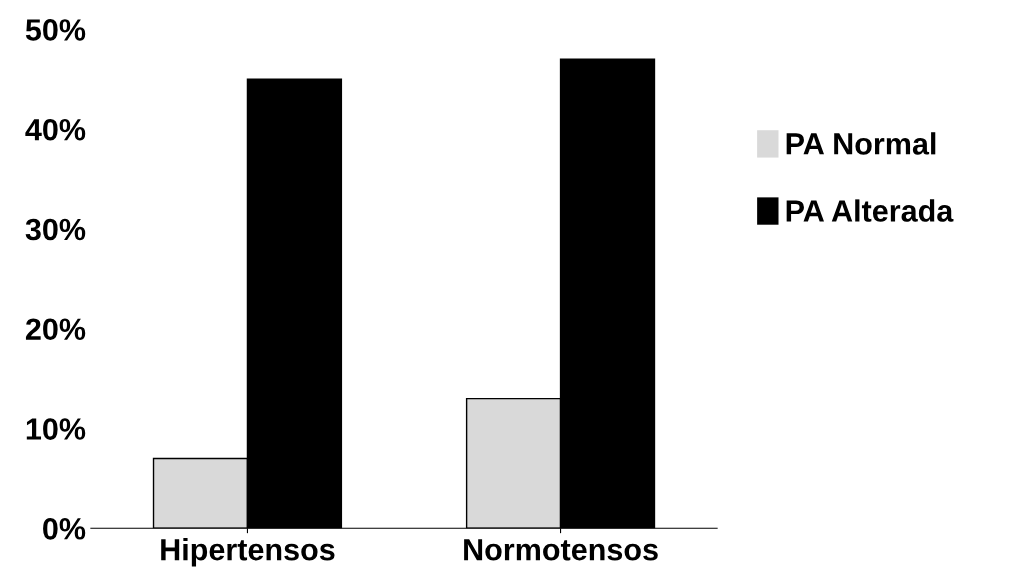  Describe the element at coordinates (561, 550) in the screenshot. I see `x-tick-label: Normotensos` at that location.